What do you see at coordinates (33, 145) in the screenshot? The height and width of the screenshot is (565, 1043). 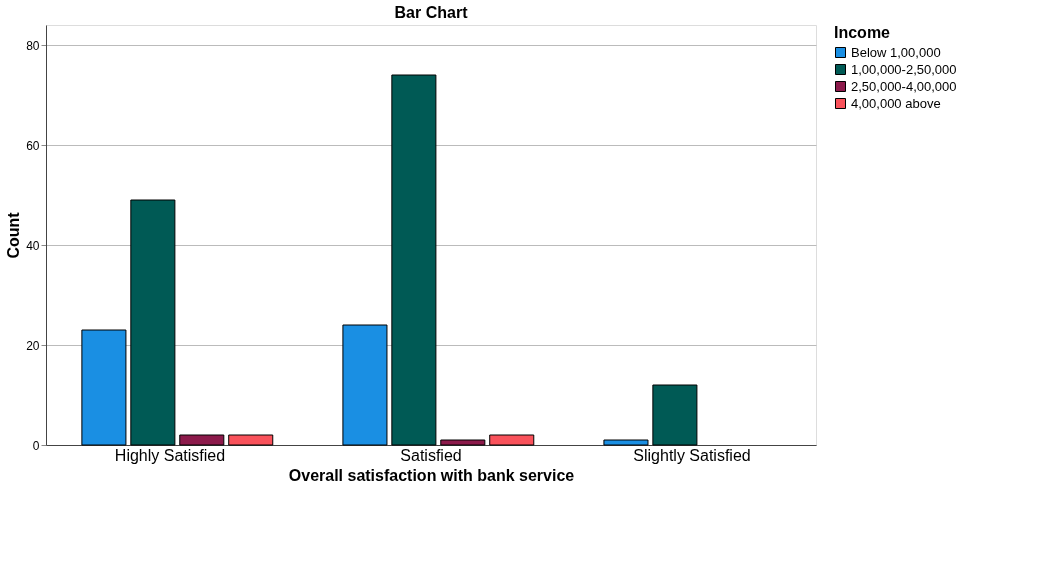 I see `y-tick-label: 60` at bounding box center [33, 145].